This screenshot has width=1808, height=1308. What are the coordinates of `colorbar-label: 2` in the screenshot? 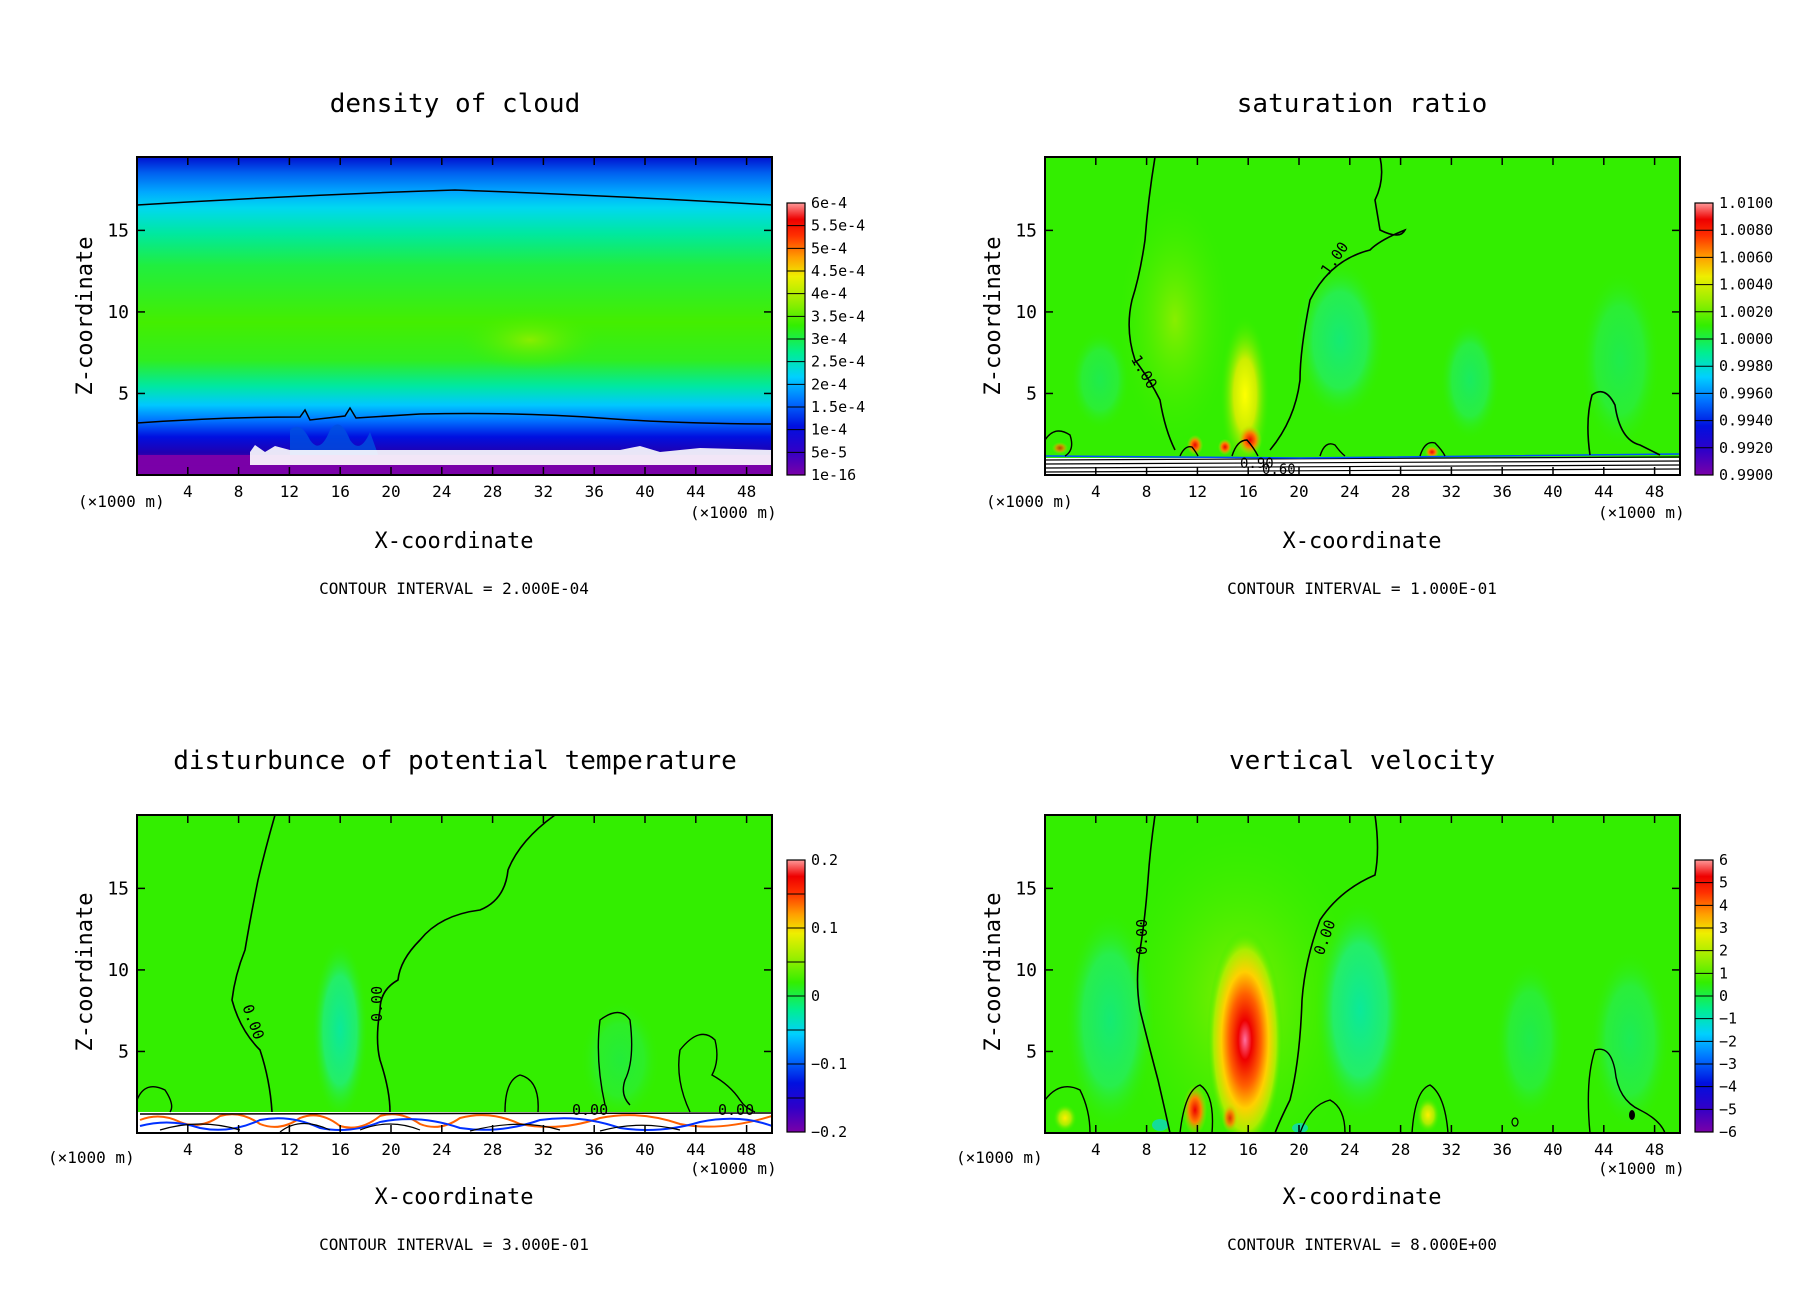 It's located at (1723, 951).